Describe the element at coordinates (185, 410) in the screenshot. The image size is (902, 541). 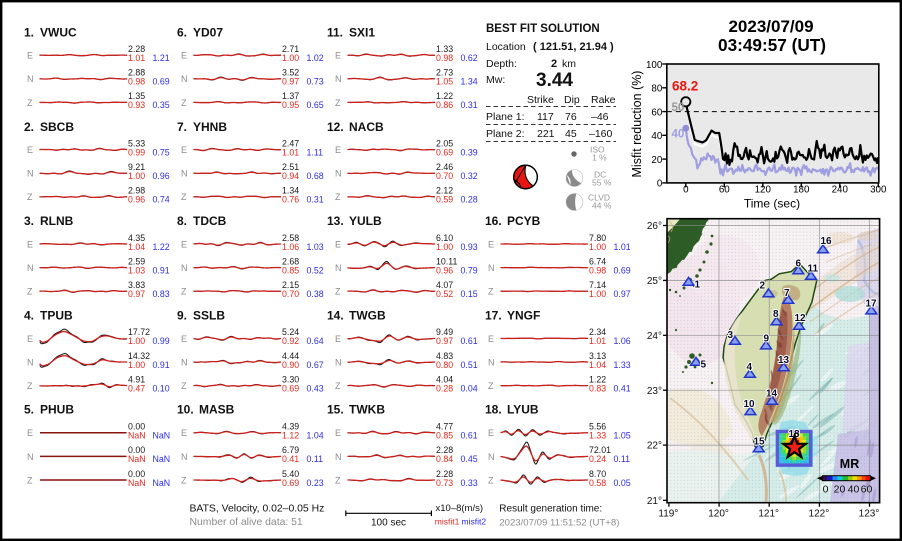
I see `svg-text: 10.` at that location.